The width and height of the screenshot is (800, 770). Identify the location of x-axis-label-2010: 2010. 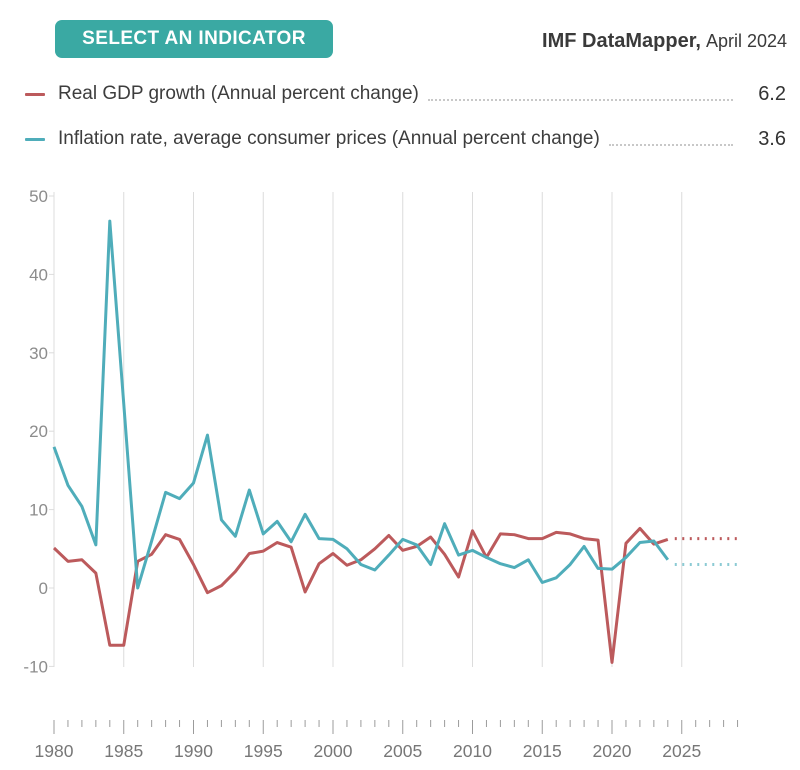
(472, 751).